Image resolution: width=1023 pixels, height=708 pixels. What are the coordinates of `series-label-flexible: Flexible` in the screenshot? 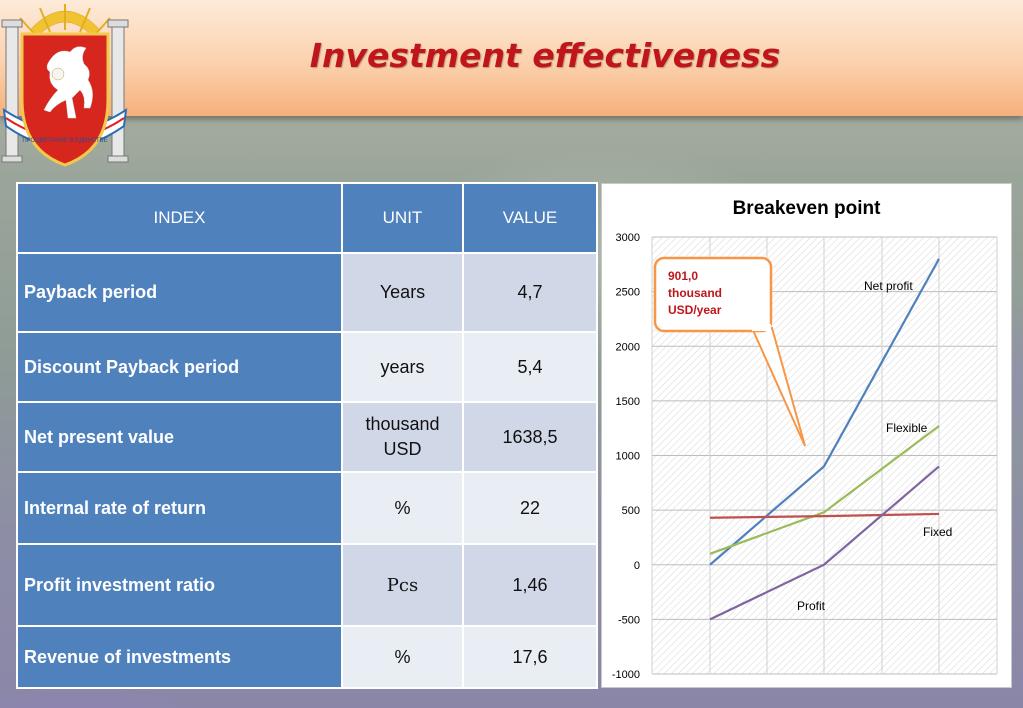 It's located at (907, 428).